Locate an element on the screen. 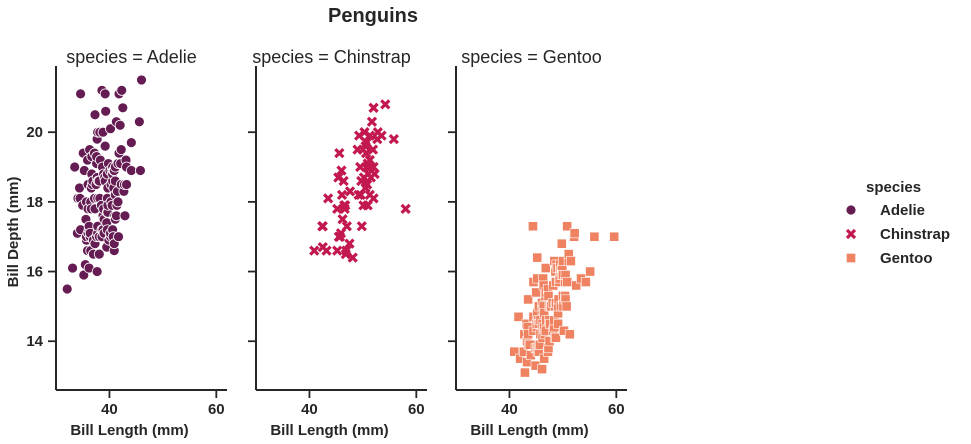 The image size is (971, 444). legend-title: species is located at coordinates (893, 187).